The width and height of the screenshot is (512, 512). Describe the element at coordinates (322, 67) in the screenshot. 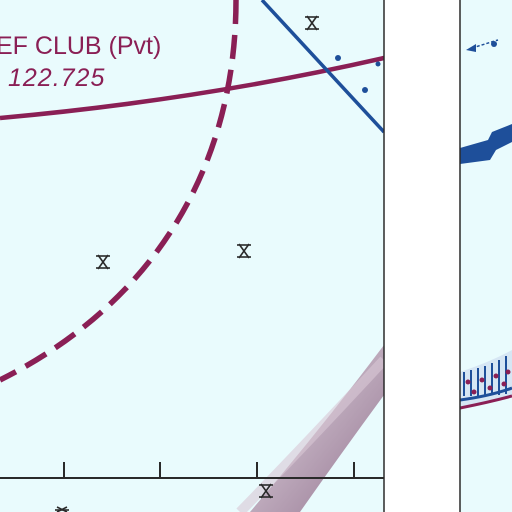

I see `victor-airway-line` at that location.